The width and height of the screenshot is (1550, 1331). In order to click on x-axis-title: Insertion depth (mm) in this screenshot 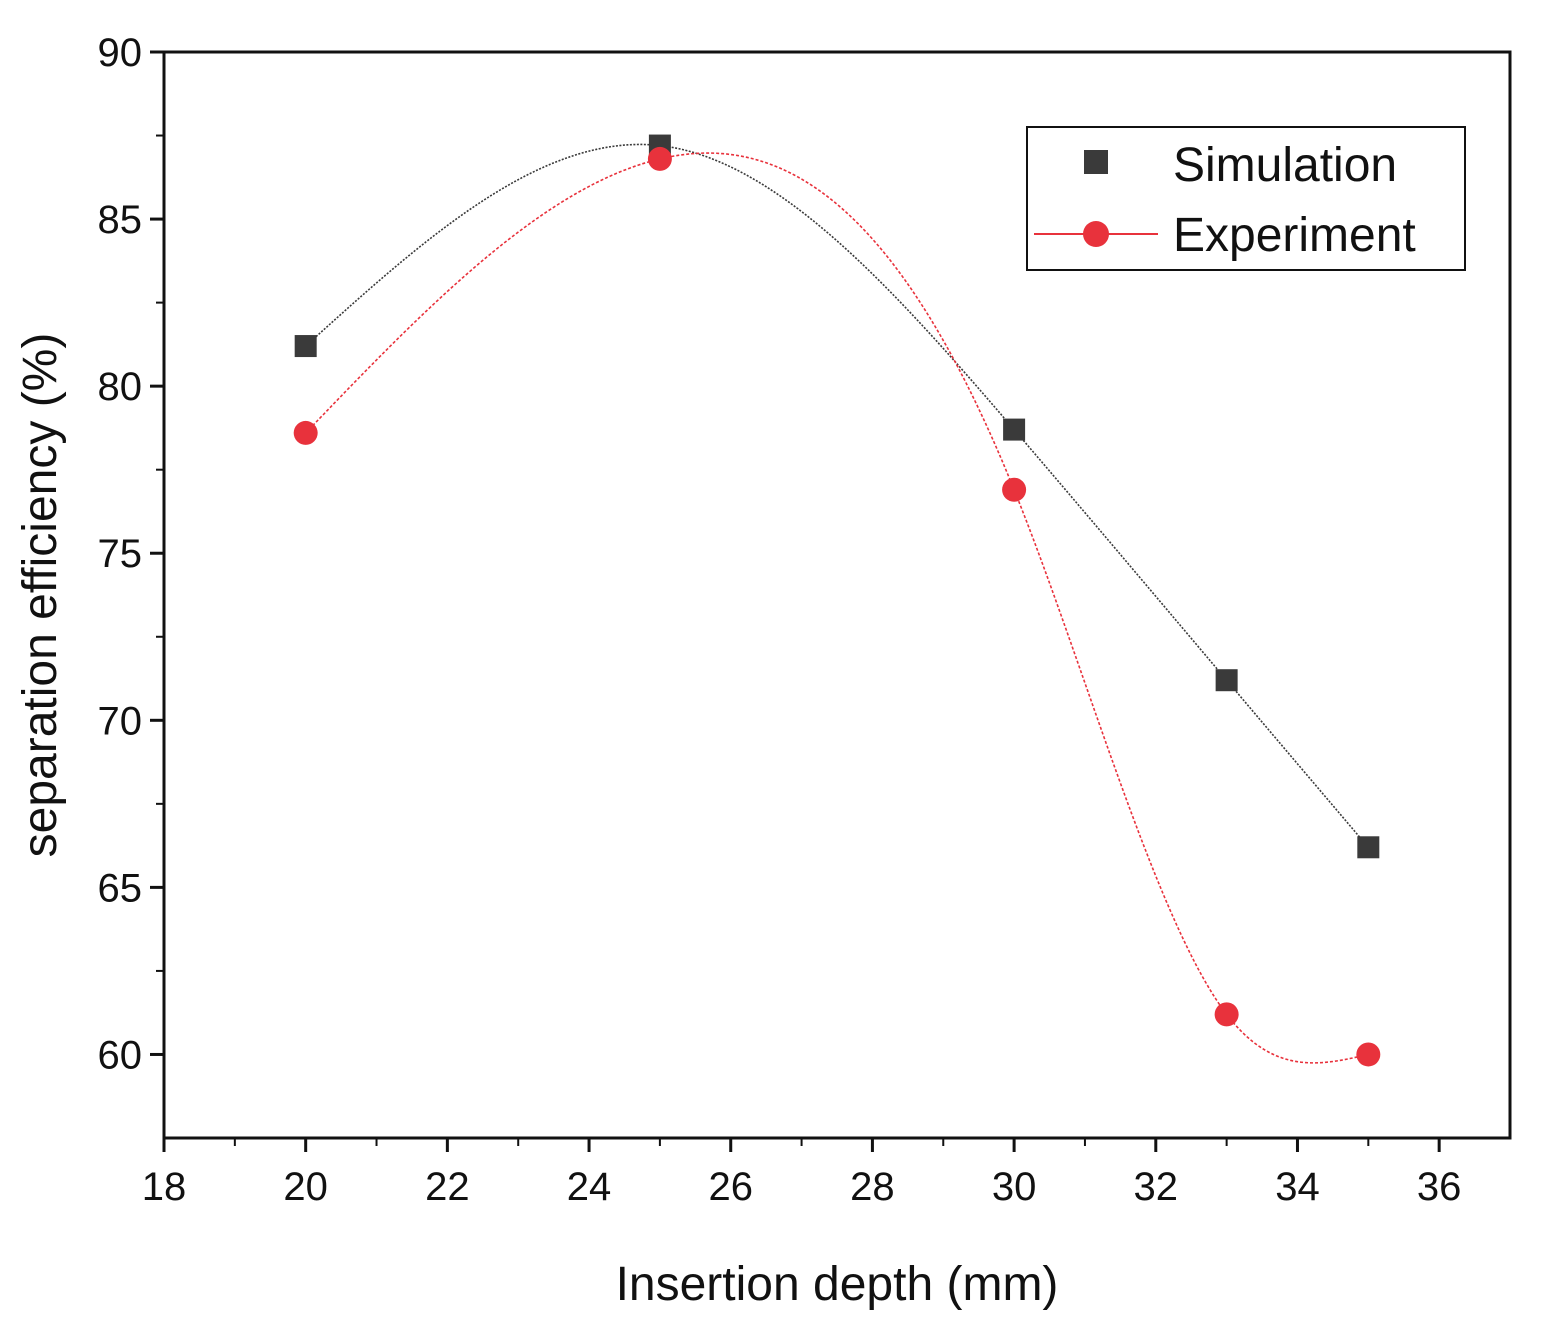, I will do `click(837, 1284)`.